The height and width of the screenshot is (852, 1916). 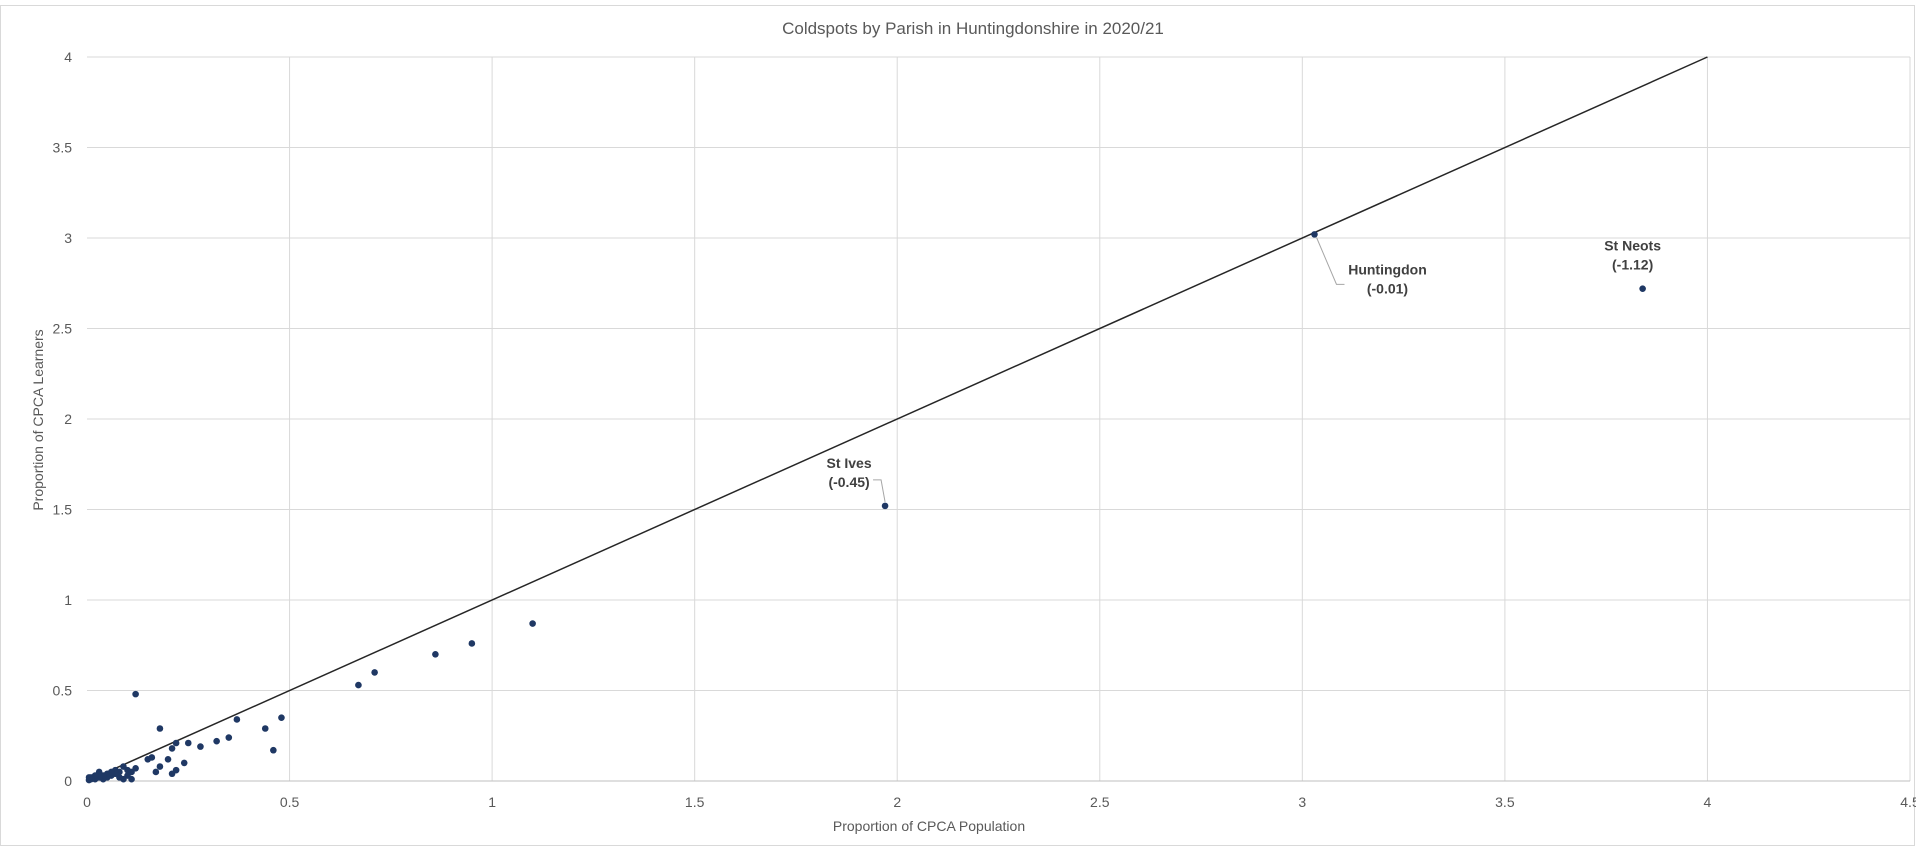 I want to click on y-tick-label: 2.5, so click(x=63, y=329).